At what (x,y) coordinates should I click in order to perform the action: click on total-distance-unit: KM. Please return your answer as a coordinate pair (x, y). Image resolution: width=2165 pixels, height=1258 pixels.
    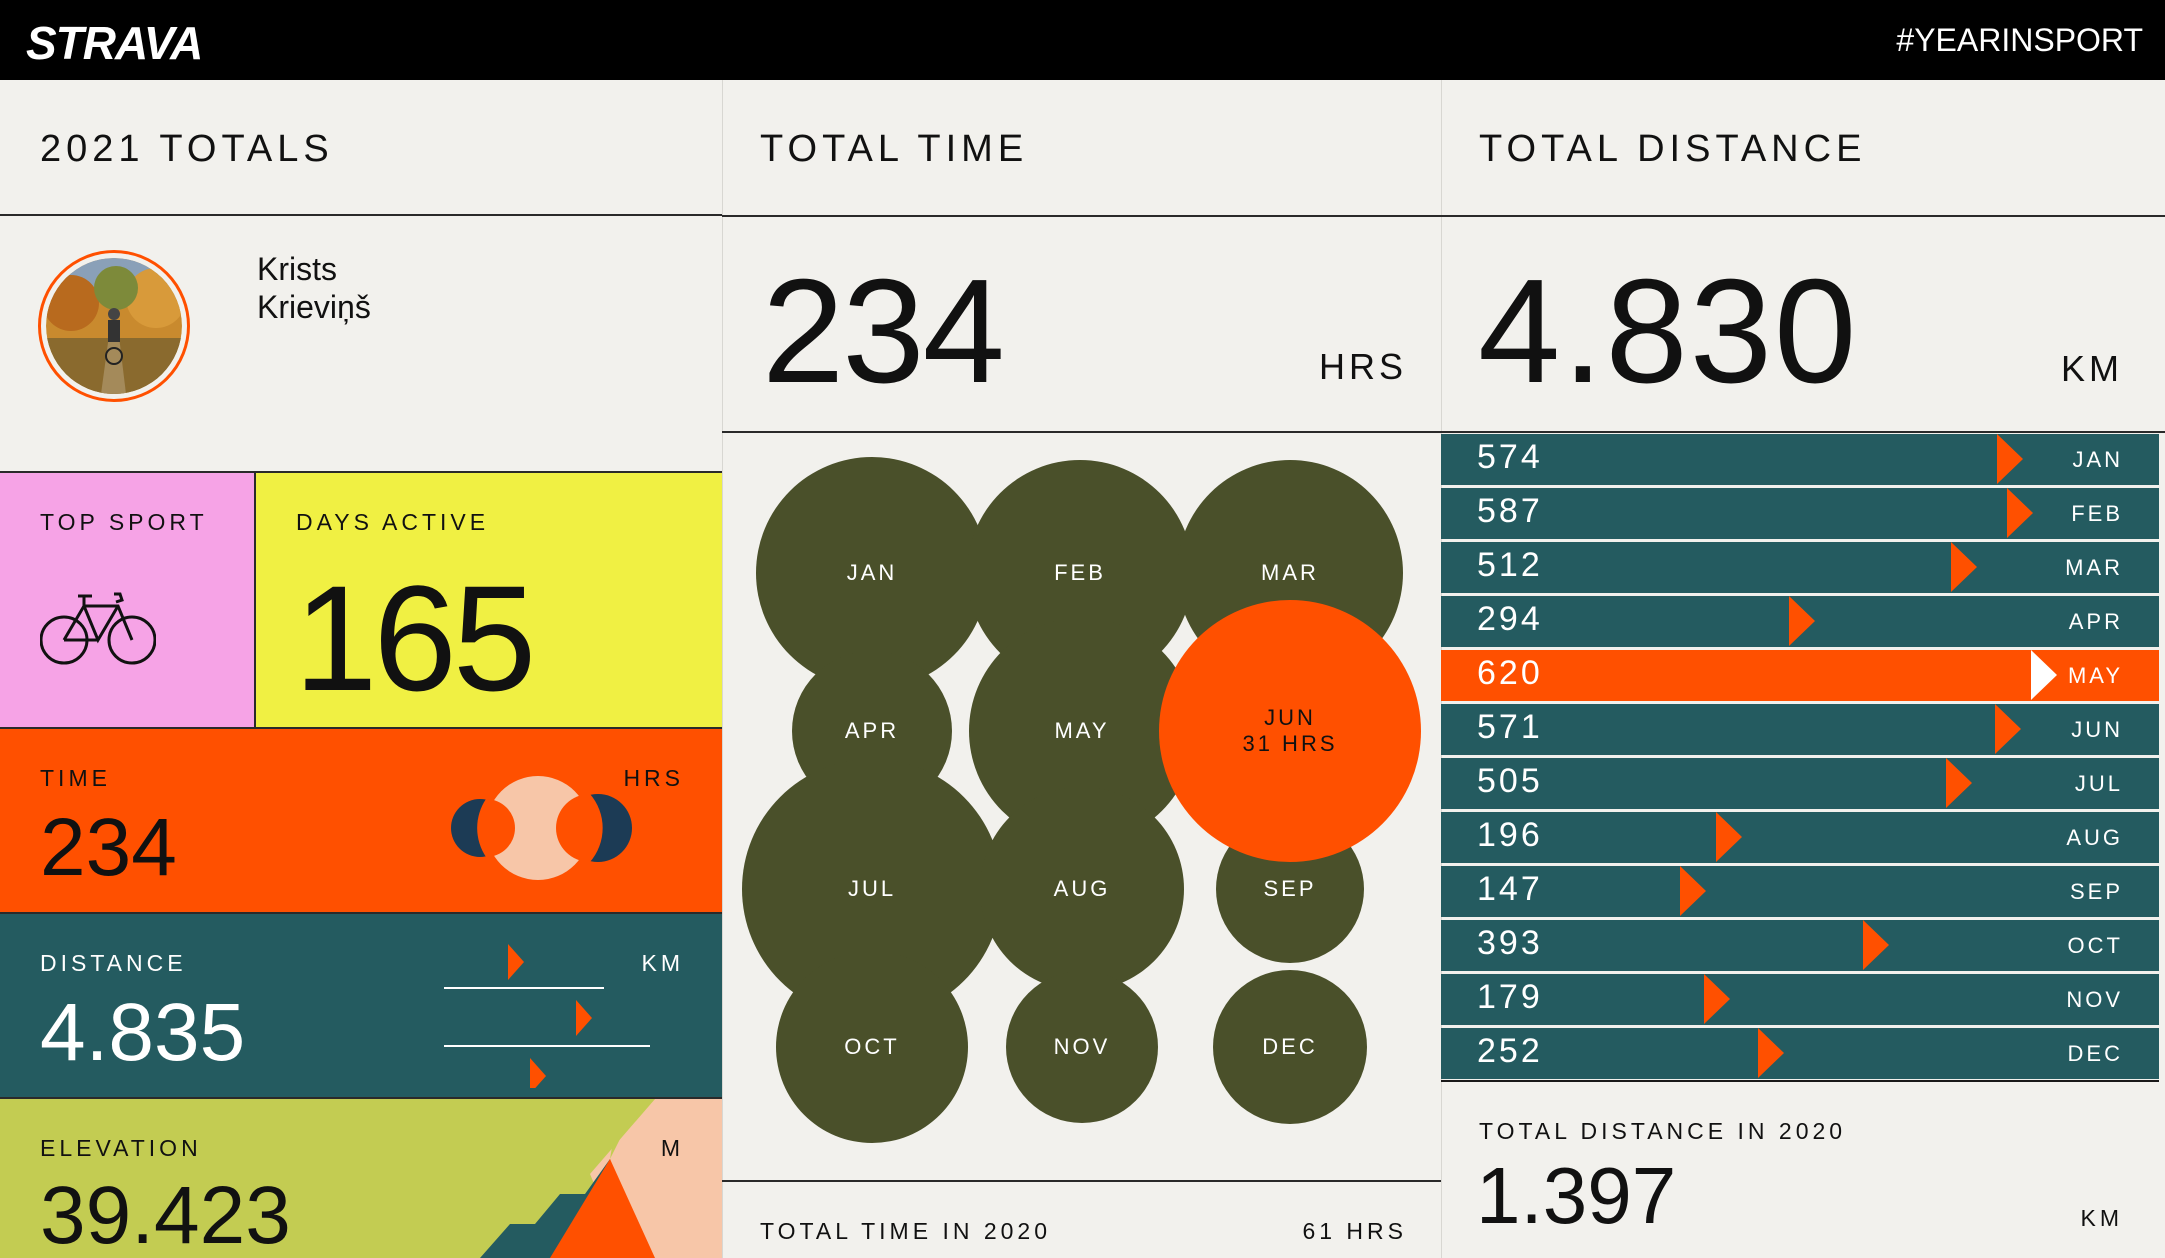
    Looking at the image, I should click on (2092, 368).